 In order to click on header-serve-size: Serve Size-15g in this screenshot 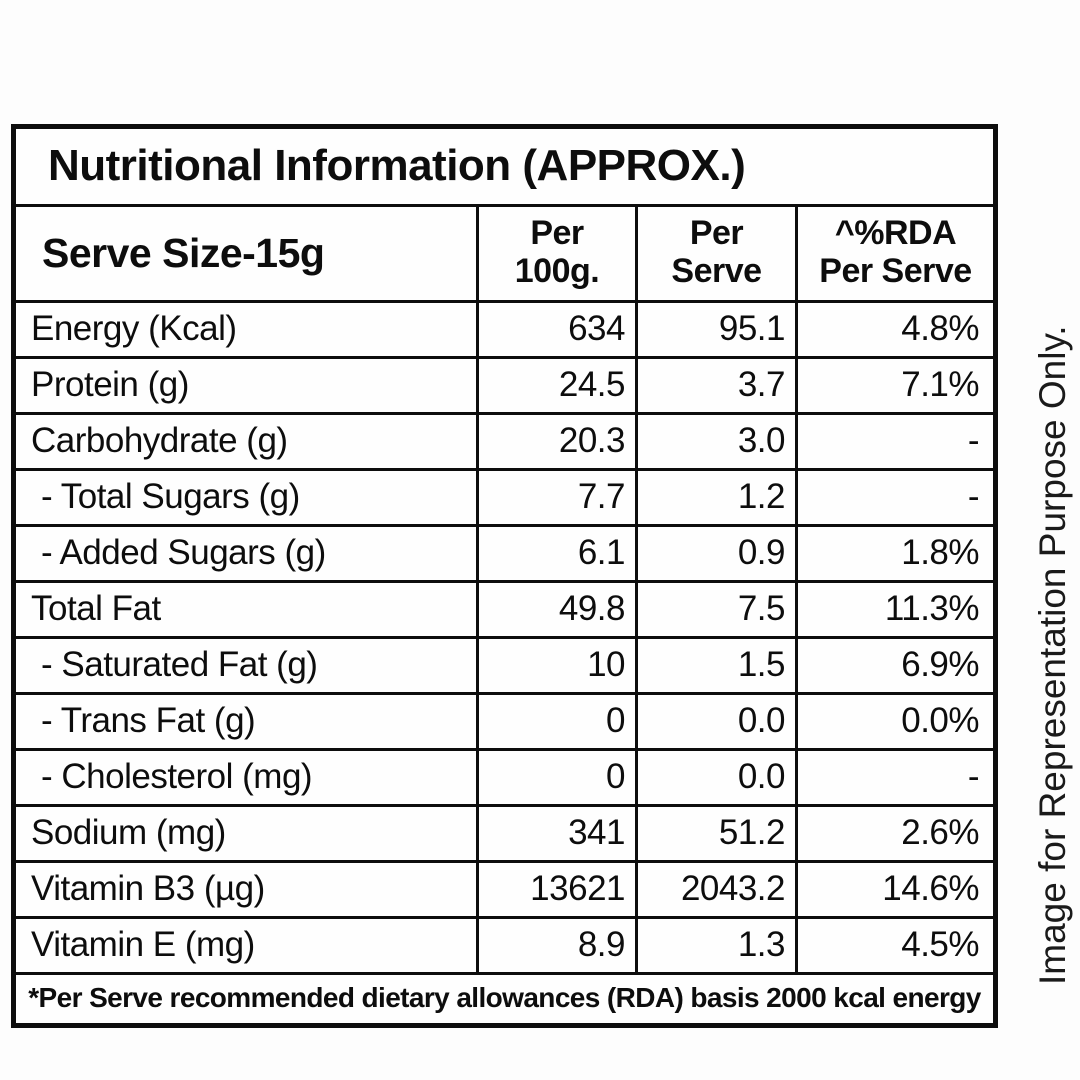, I will do `click(245, 253)`.